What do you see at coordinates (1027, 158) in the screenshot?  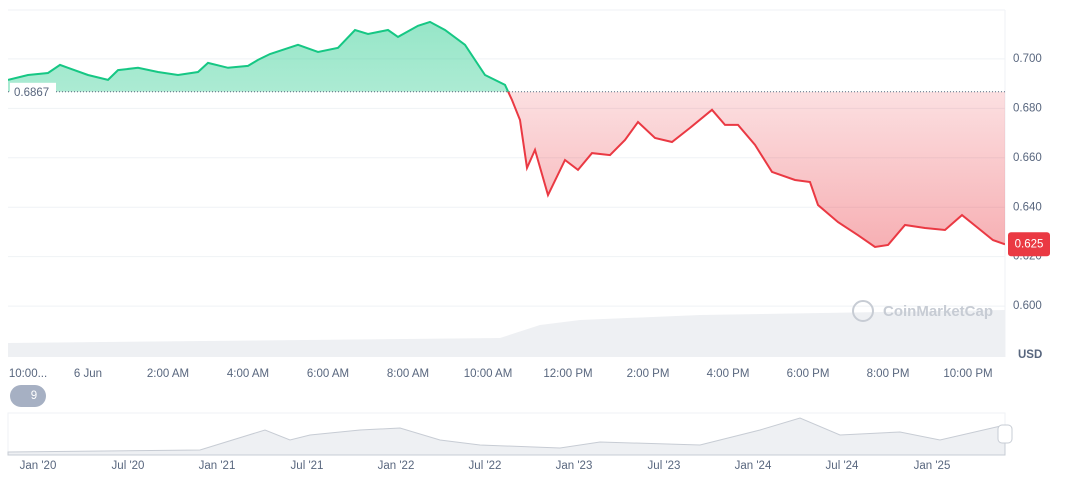 I see `y-tick-label: 0.660` at bounding box center [1027, 158].